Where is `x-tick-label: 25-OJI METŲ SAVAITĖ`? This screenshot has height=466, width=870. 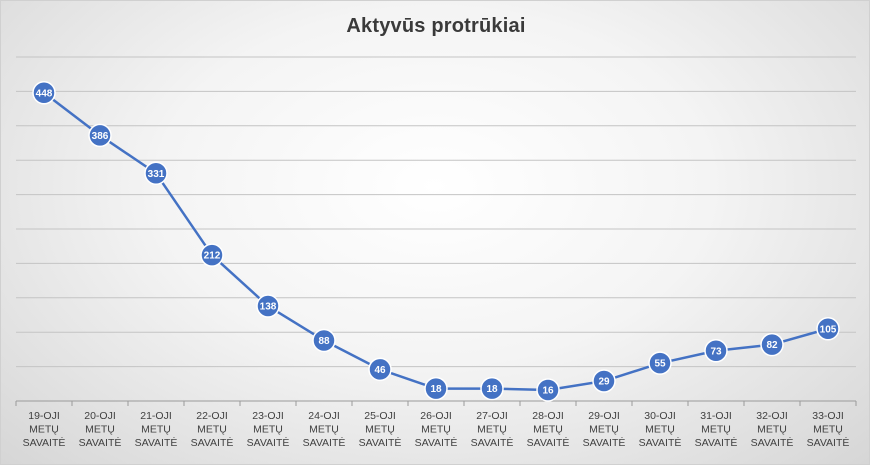 x-tick-label: 25-OJI METŲ SAVAITĖ is located at coordinates (380, 429).